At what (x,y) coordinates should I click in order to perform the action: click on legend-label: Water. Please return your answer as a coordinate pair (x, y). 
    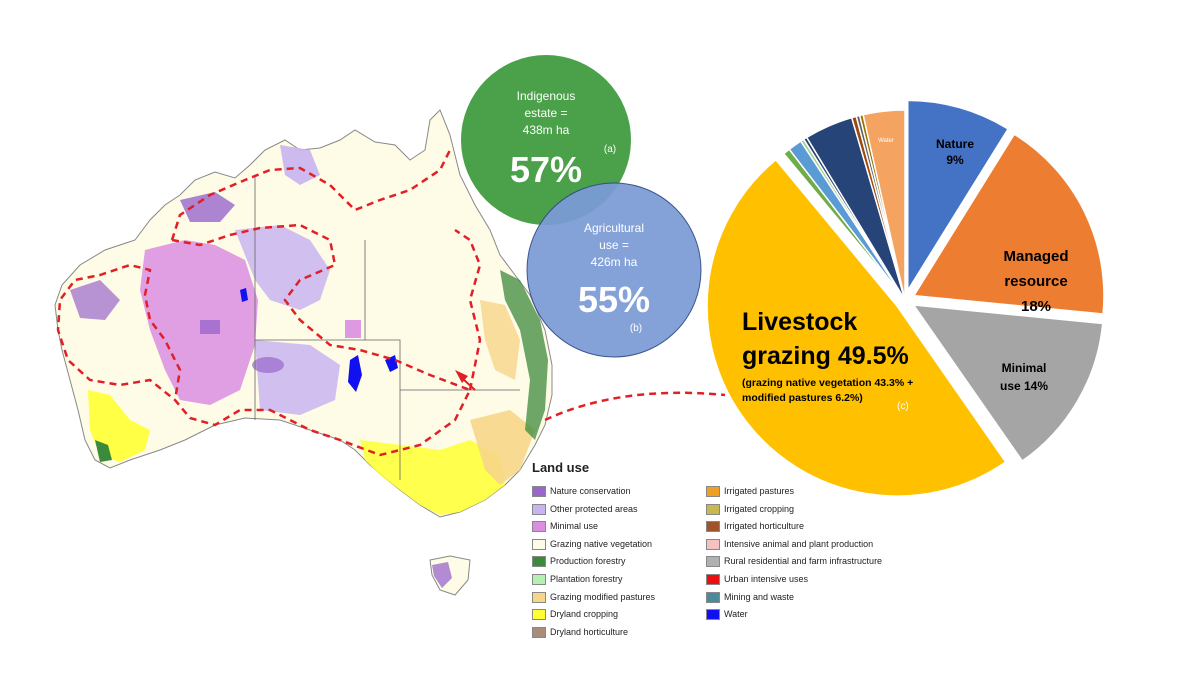
    Looking at the image, I should click on (736, 614).